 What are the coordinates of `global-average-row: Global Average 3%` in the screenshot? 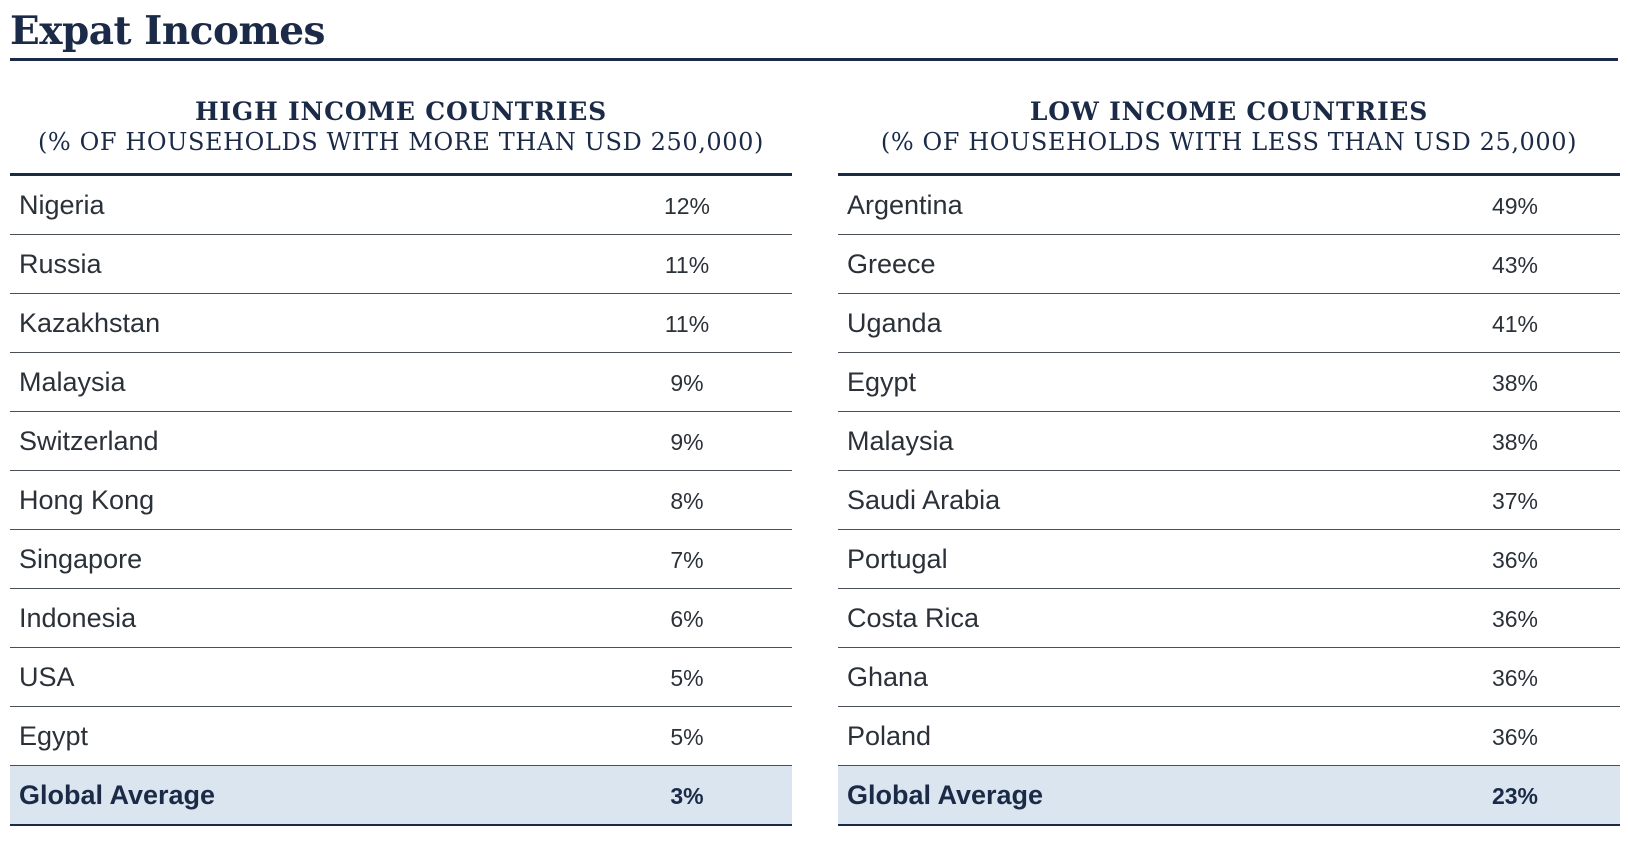 It's located at (401, 796).